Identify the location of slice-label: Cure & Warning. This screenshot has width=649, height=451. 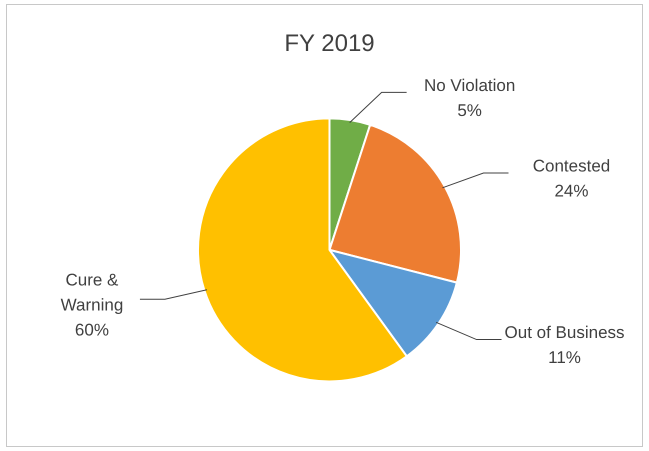
(92, 292).